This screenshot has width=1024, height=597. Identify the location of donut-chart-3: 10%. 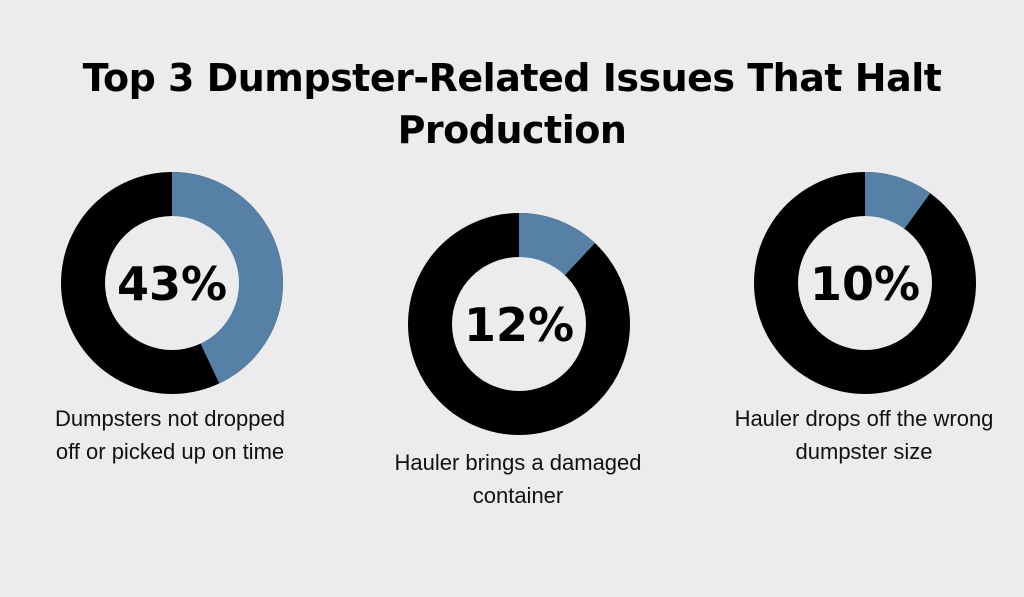
(865, 283).